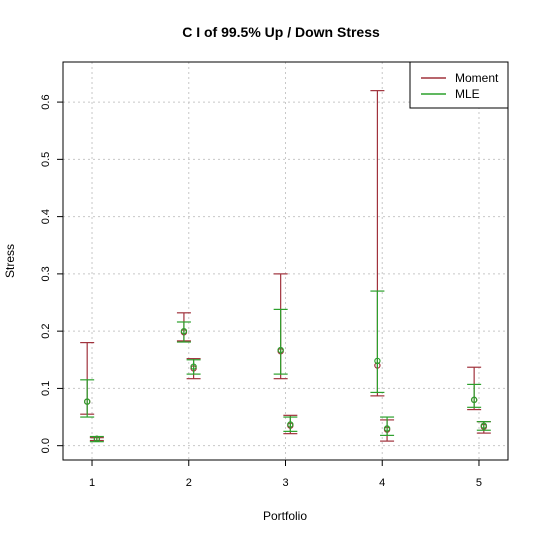 This screenshot has width=540, height=539. Describe the element at coordinates (479, 483) in the screenshot. I see `x-tick-label: 5` at that location.